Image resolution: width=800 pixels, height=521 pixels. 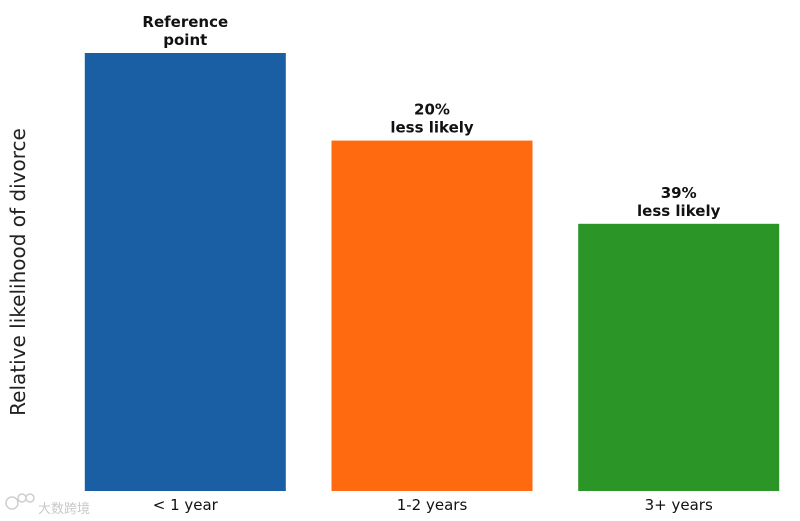 What do you see at coordinates (679, 505) in the screenshot?
I see `x-tick-label-3plus-years: 3+ years` at bounding box center [679, 505].